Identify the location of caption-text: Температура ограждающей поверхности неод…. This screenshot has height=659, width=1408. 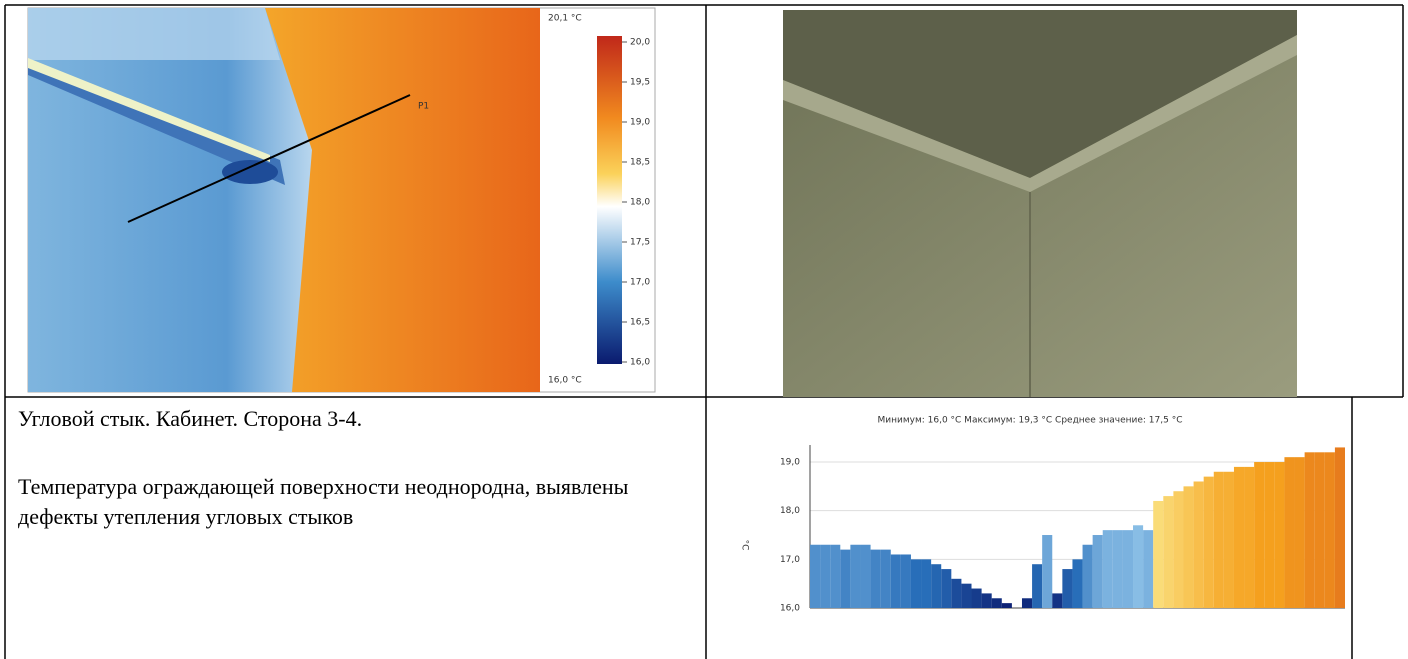
(323, 501).